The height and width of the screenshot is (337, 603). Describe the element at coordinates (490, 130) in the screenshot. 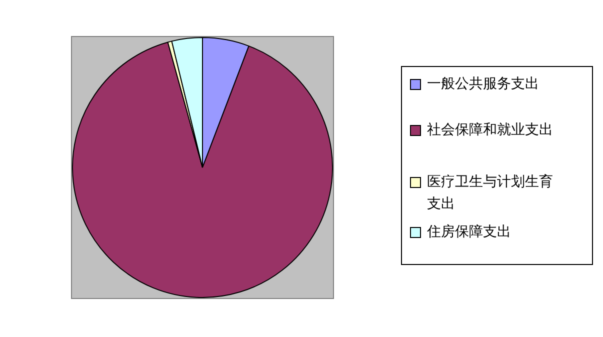

I see `legend-label: 社会保障和就业支出` at that location.